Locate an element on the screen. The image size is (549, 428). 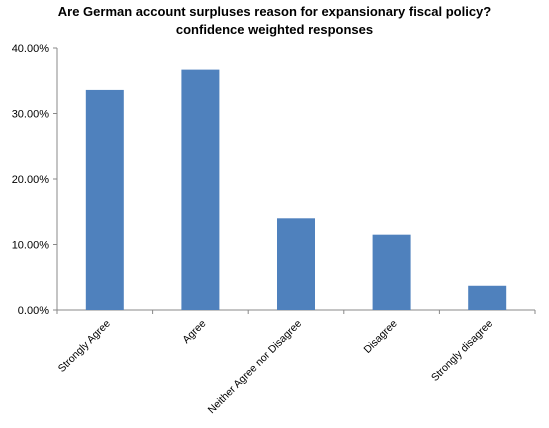
x-tick-label: Agree is located at coordinates (194, 332).